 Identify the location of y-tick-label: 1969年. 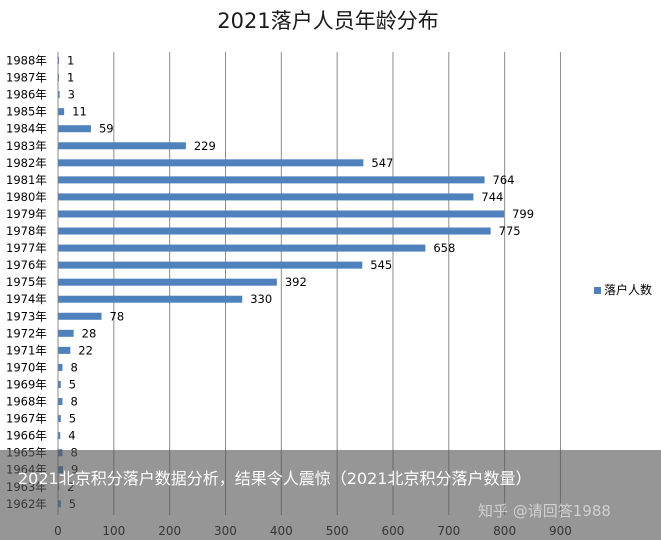
(26, 384).